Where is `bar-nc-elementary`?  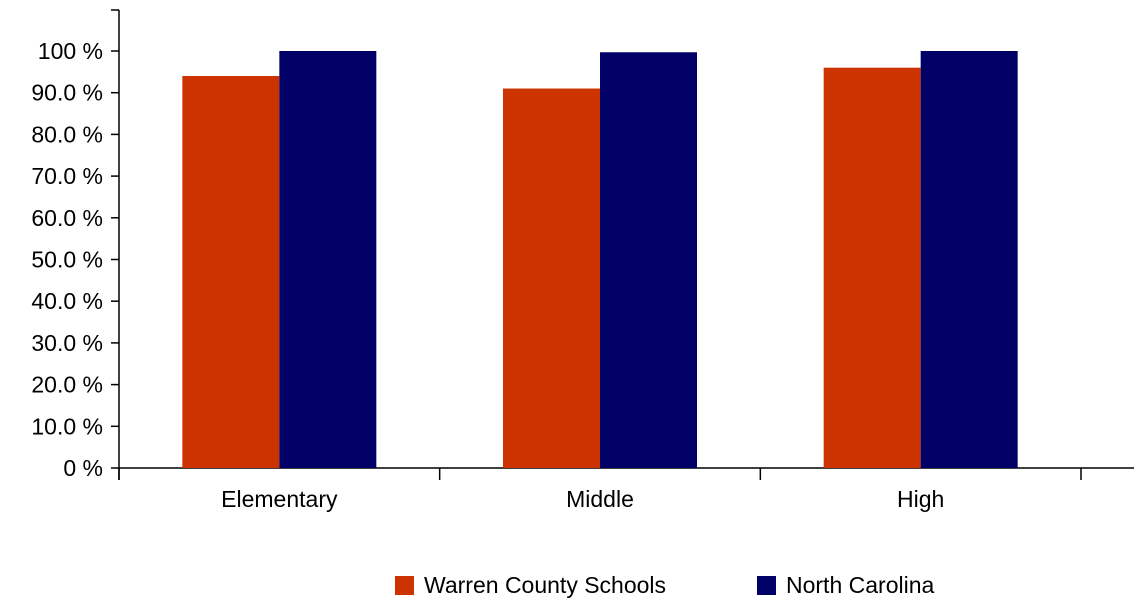
bar-nc-elementary is located at coordinates (328, 259).